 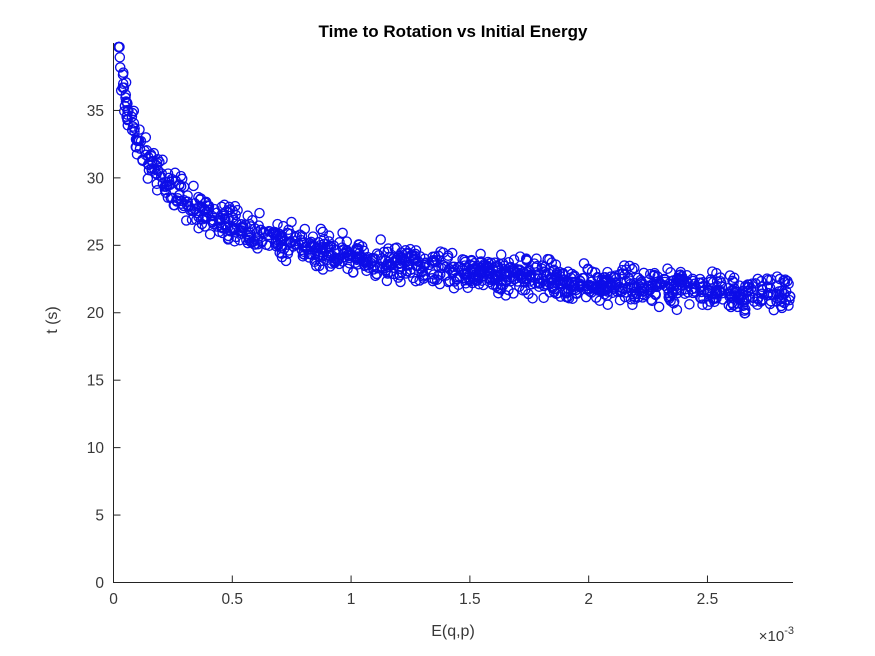 What do you see at coordinates (453, 31) in the screenshot?
I see `chart-title: Time to Rotation vs Initial Energy` at bounding box center [453, 31].